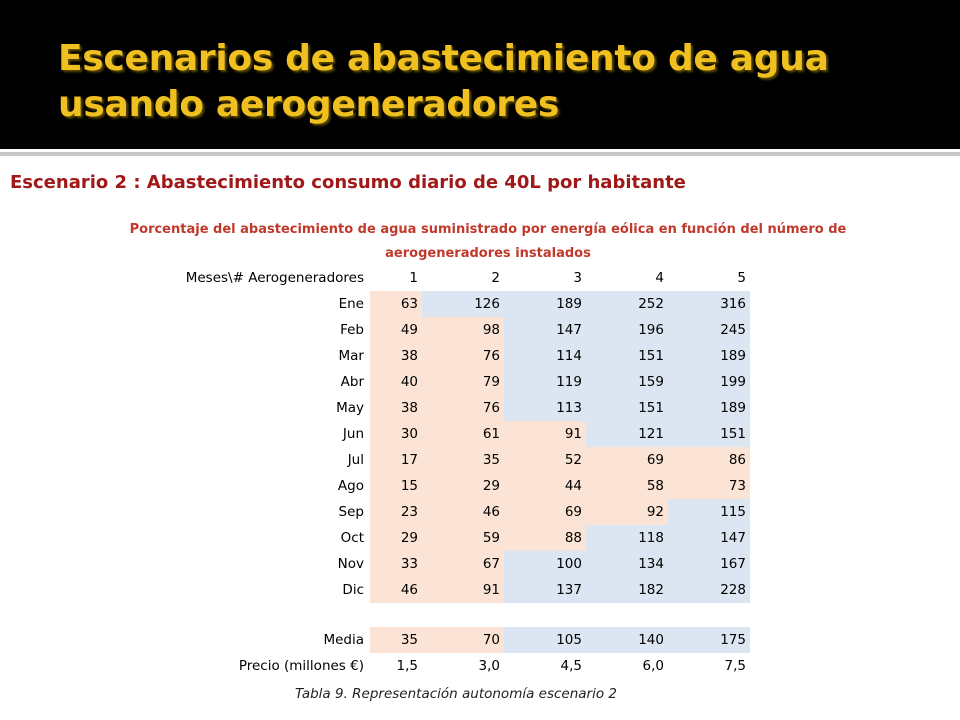 The image size is (960, 720). Describe the element at coordinates (396, 434) in the screenshot. I see `table-cell: 30` at that location.